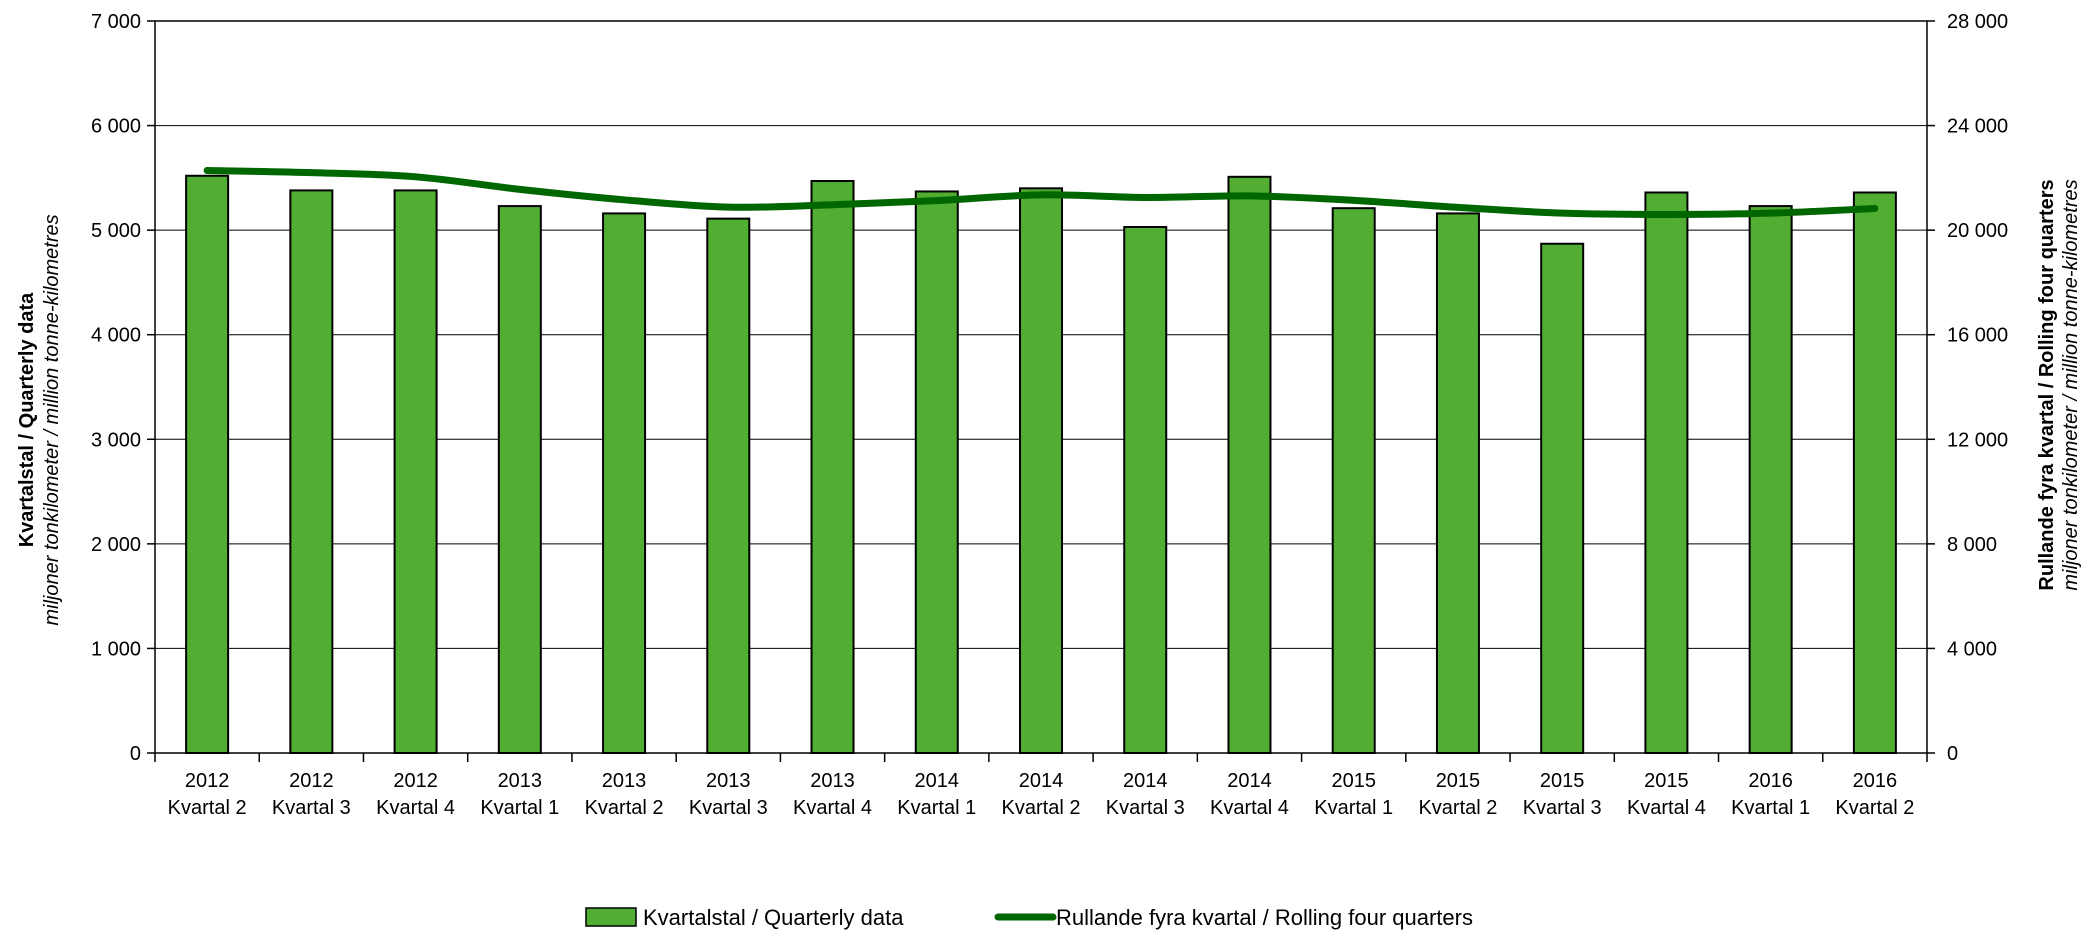  Describe the element at coordinates (1977, 440) in the screenshot. I see `right-tick-label: 12 000` at that location.